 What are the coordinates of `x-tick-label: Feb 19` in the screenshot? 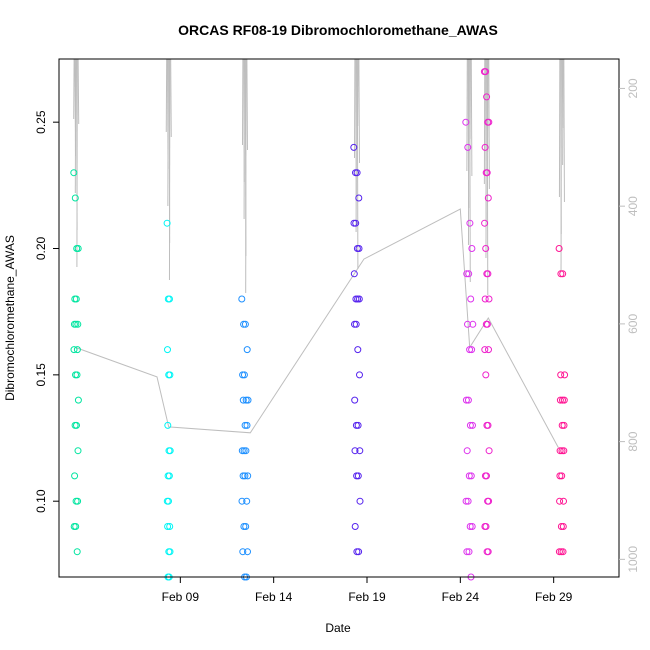 It's located at (367, 597).